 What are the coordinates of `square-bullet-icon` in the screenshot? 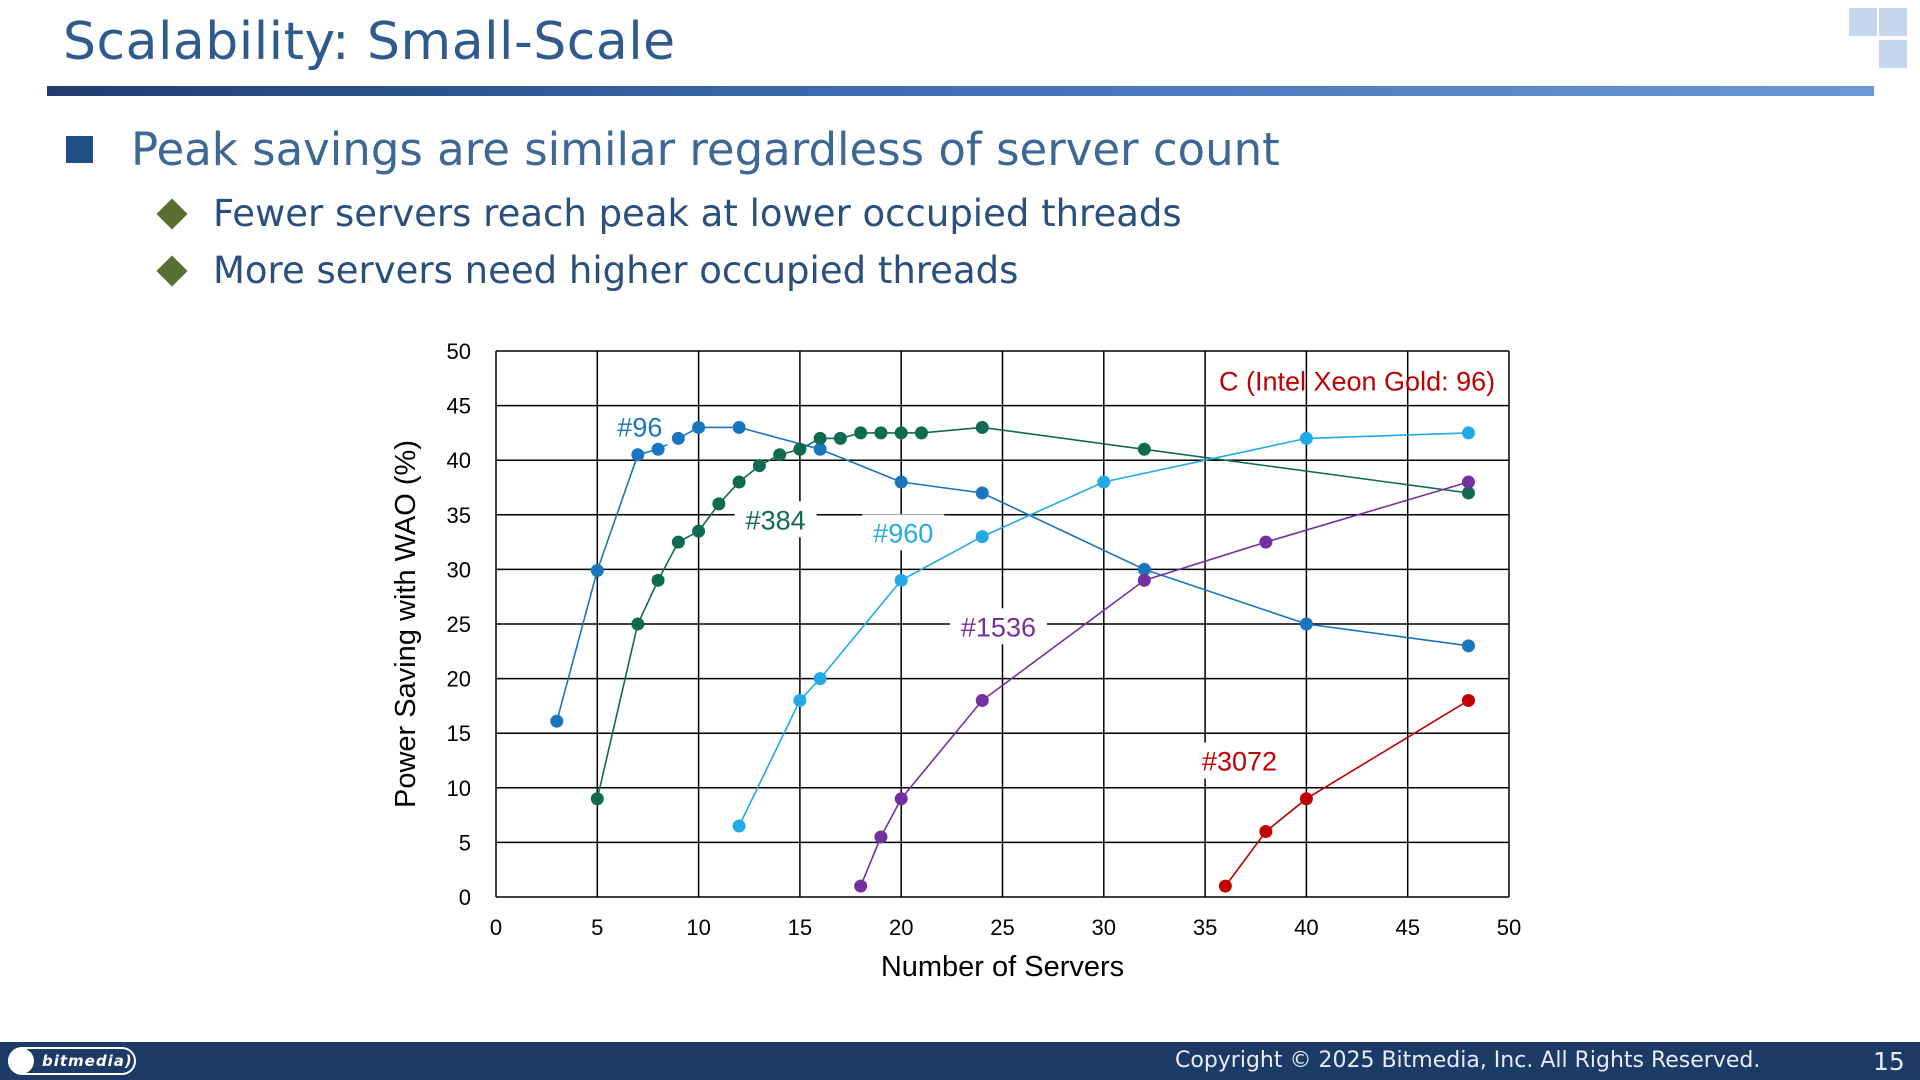 It's located at (79, 149).